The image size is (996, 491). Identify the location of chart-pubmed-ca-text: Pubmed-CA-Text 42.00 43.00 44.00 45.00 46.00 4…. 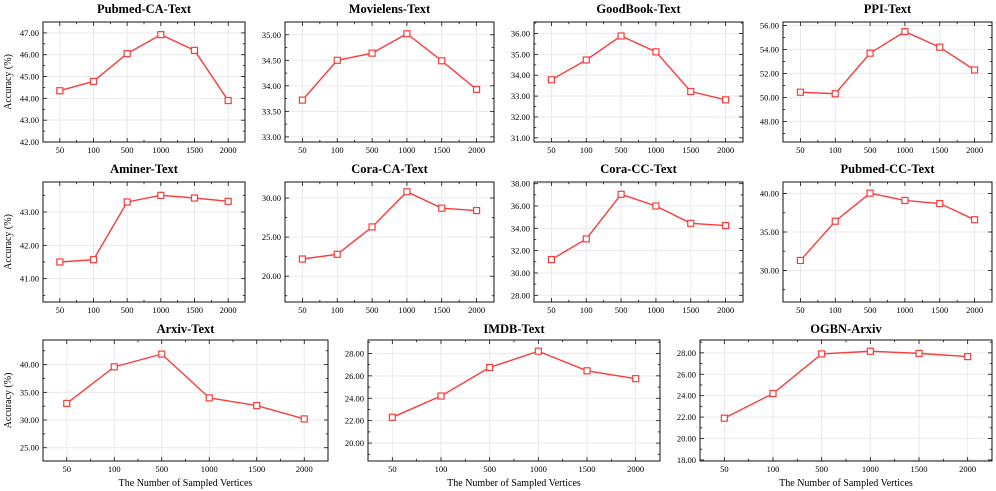
(124, 78).